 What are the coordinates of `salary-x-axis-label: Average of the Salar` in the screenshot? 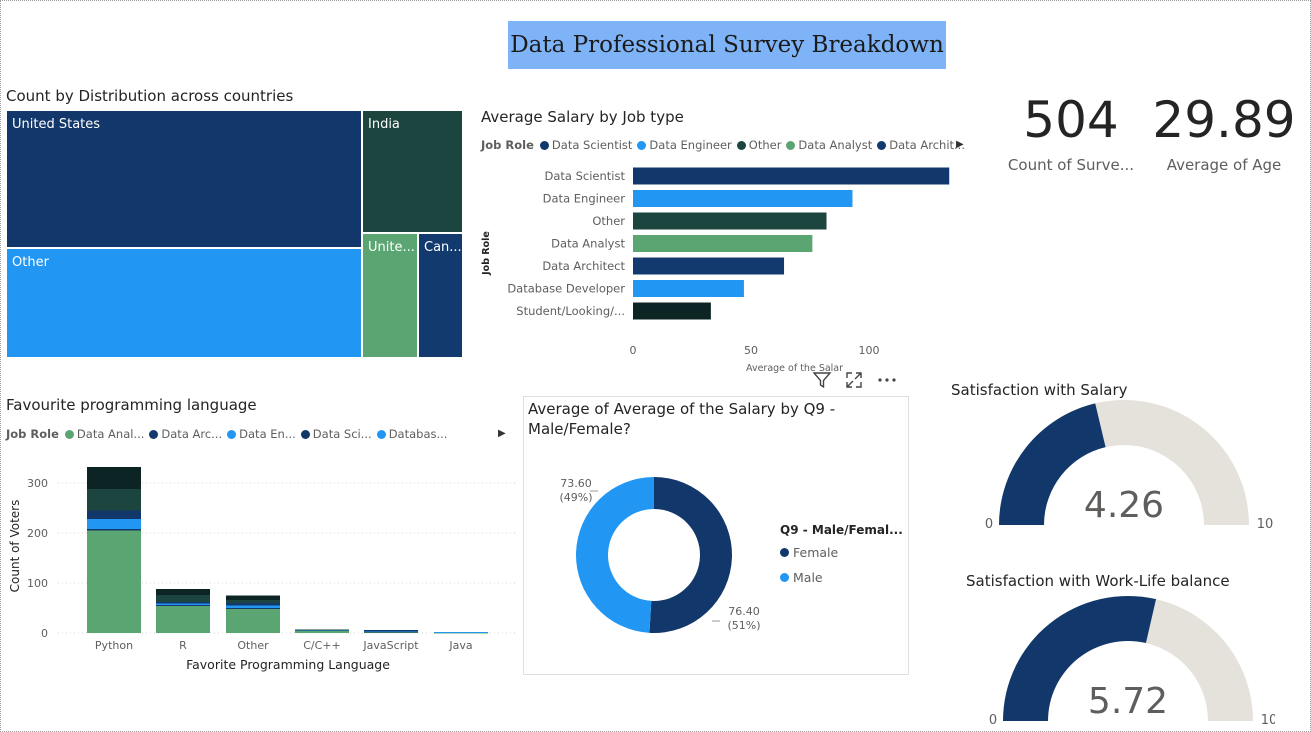 It's located at (794, 368).